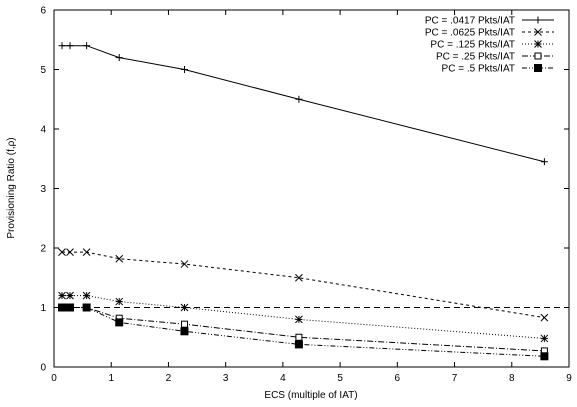  What do you see at coordinates (43, 130) in the screenshot?
I see `y-tick-label: 4` at bounding box center [43, 130].